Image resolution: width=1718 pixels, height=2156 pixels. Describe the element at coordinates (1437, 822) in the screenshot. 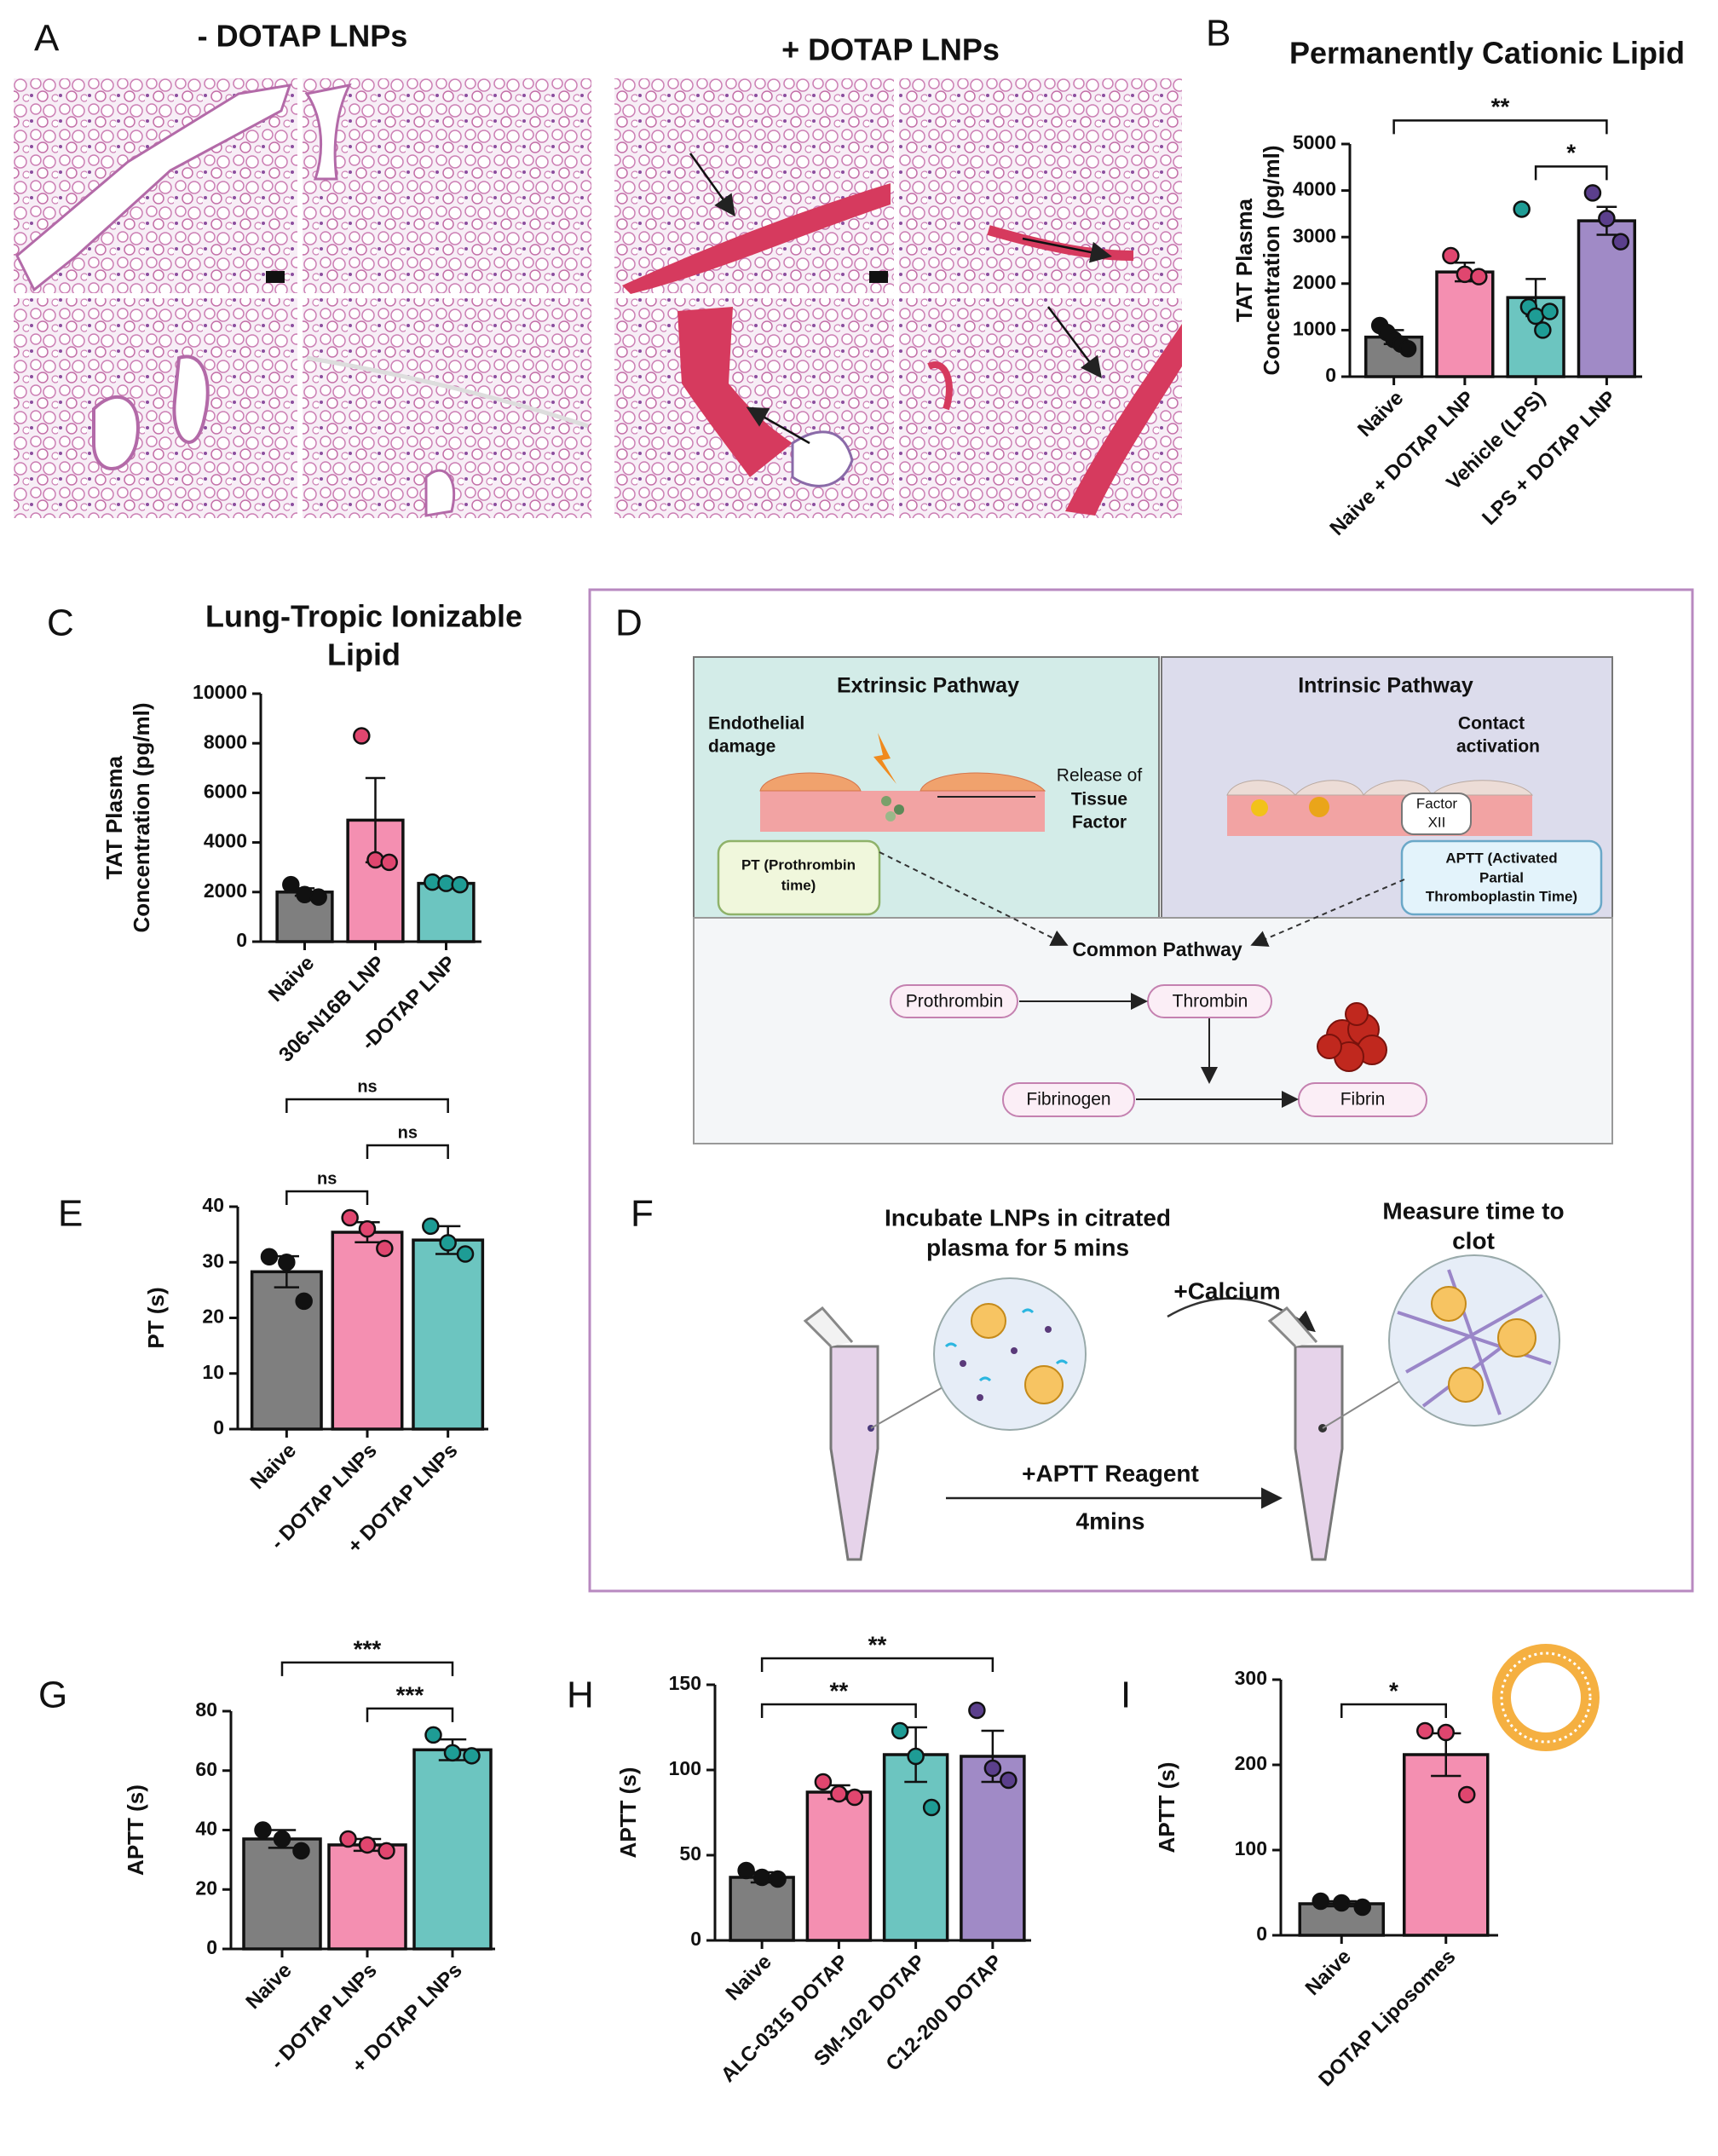

I see `diagram-text: XII` at that location.